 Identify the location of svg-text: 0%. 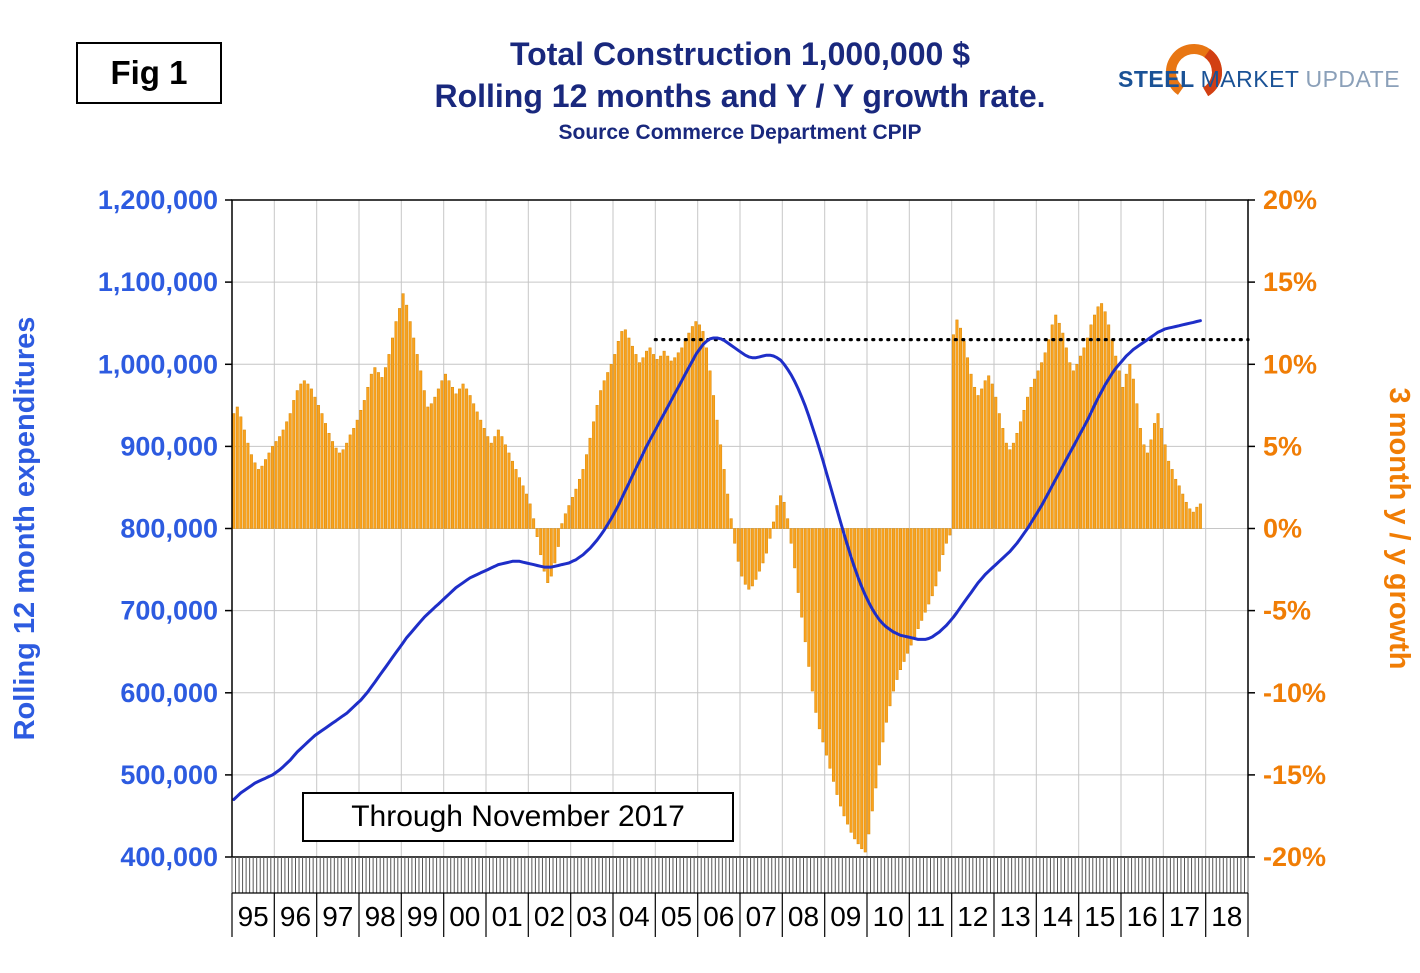
(1282, 529).